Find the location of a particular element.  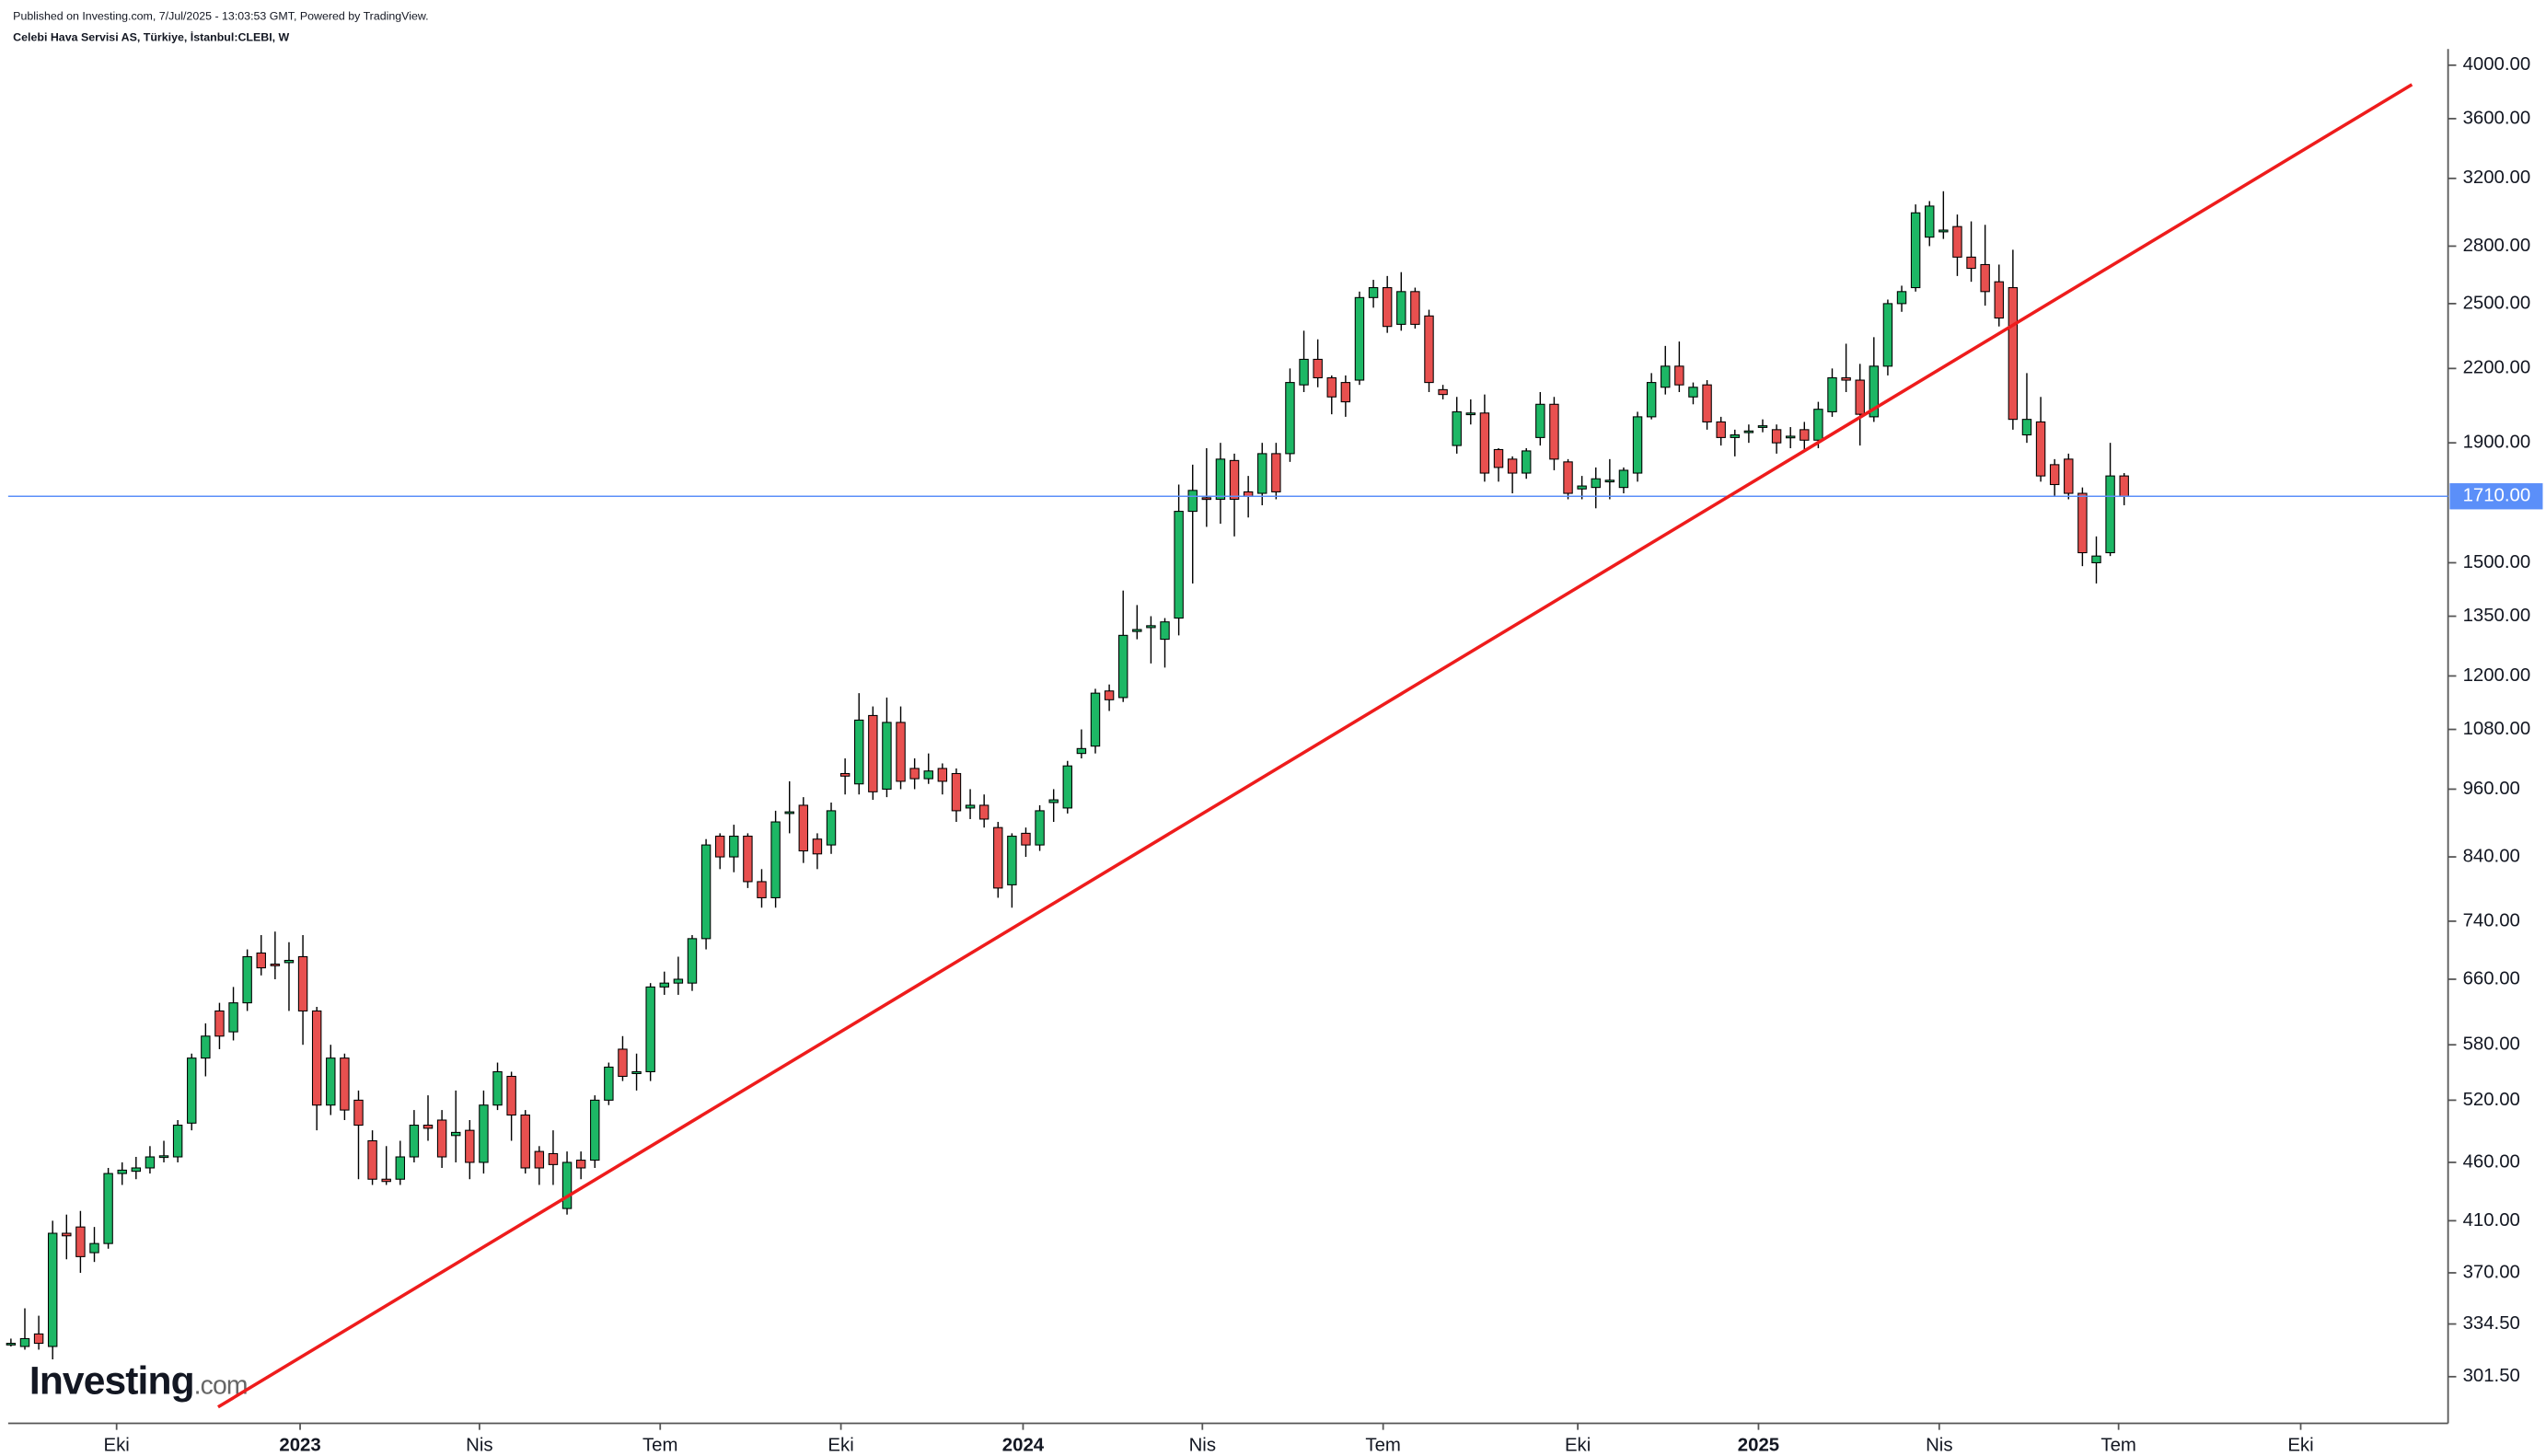

y-tick-label: 1350.00 is located at coordinates (2497, 616).